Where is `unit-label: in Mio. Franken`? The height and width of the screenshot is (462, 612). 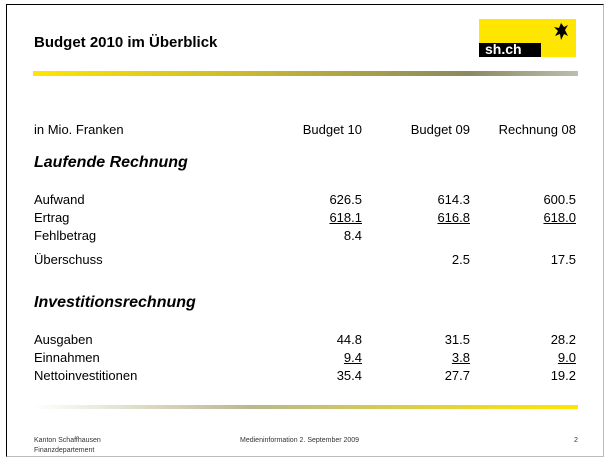
unit-label: in Mio. Franken is located at coordinates (79, 129).